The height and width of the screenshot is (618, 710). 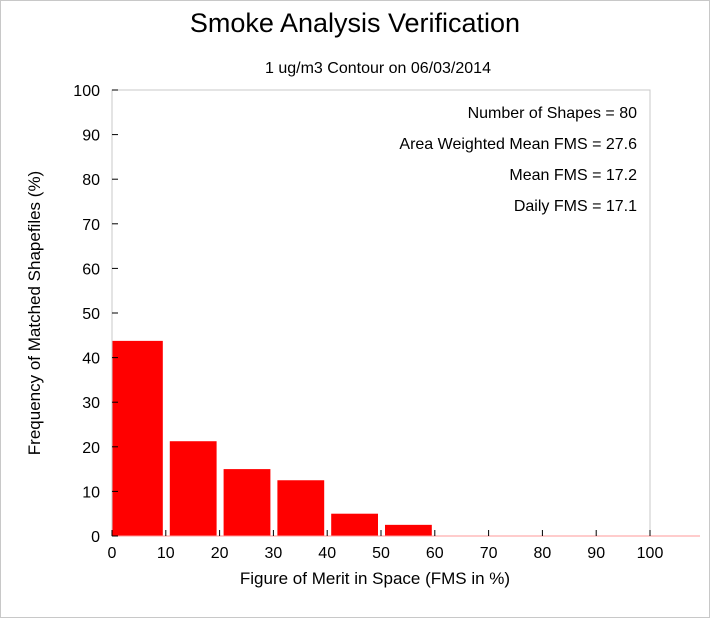 What do you see at coordinates (435, 553) in the screenshot?
I see `x-tick-label: 60` at bounding box center [435, 553].